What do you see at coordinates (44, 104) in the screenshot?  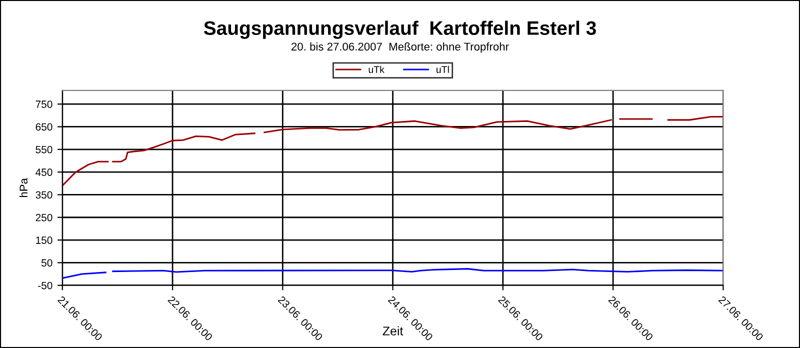 I see `y-tick-label: 750` at bounding box center [44, 104].